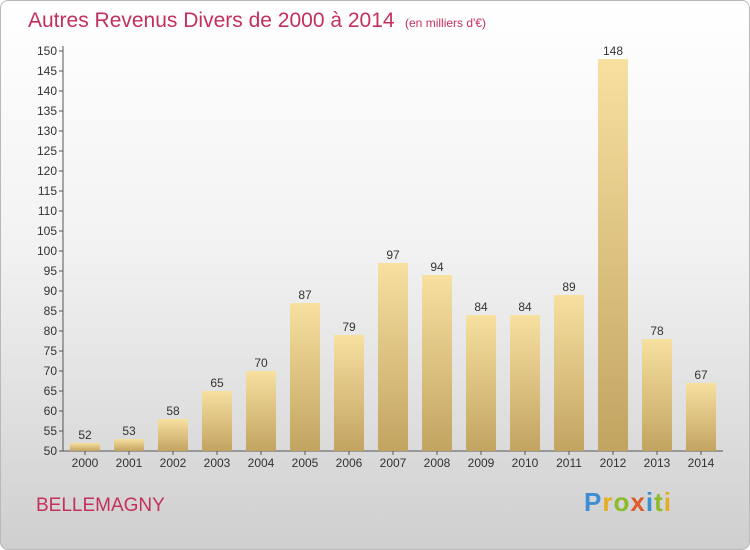 This screenshot has height=550, width=750. I want to click on data-label: 148, so click(613, 51).